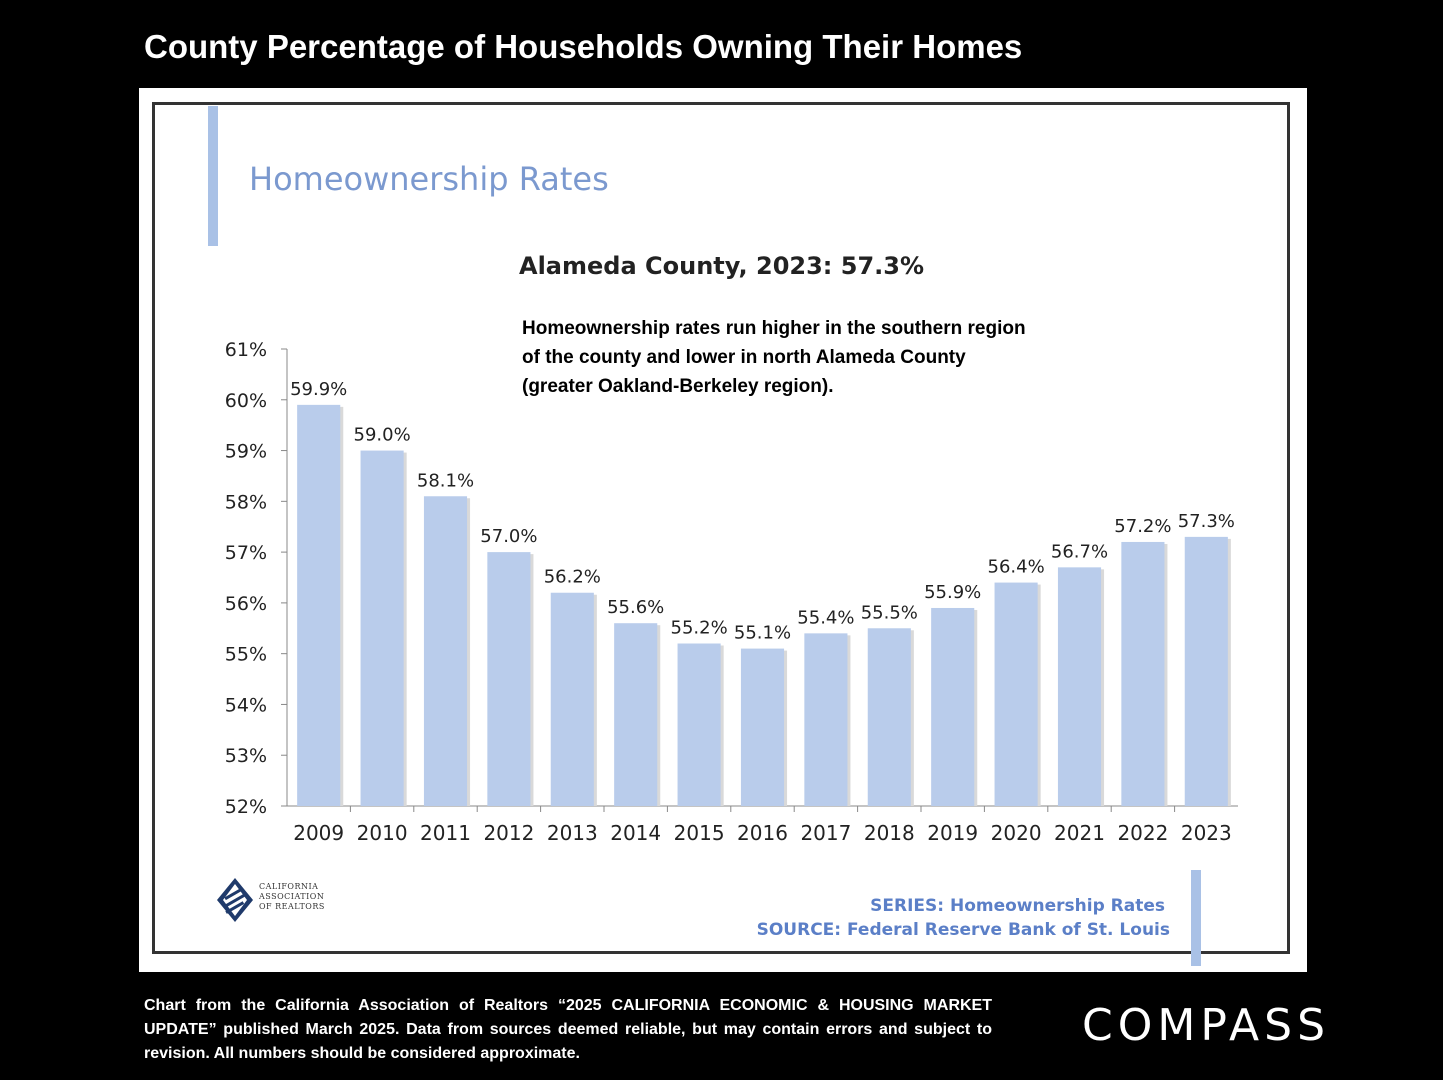 This screenshot has height=1080, width=1443. Describe the element at coordinates (825, 833) in the screenshot. I see `x-tick-label: 2017` at that location.